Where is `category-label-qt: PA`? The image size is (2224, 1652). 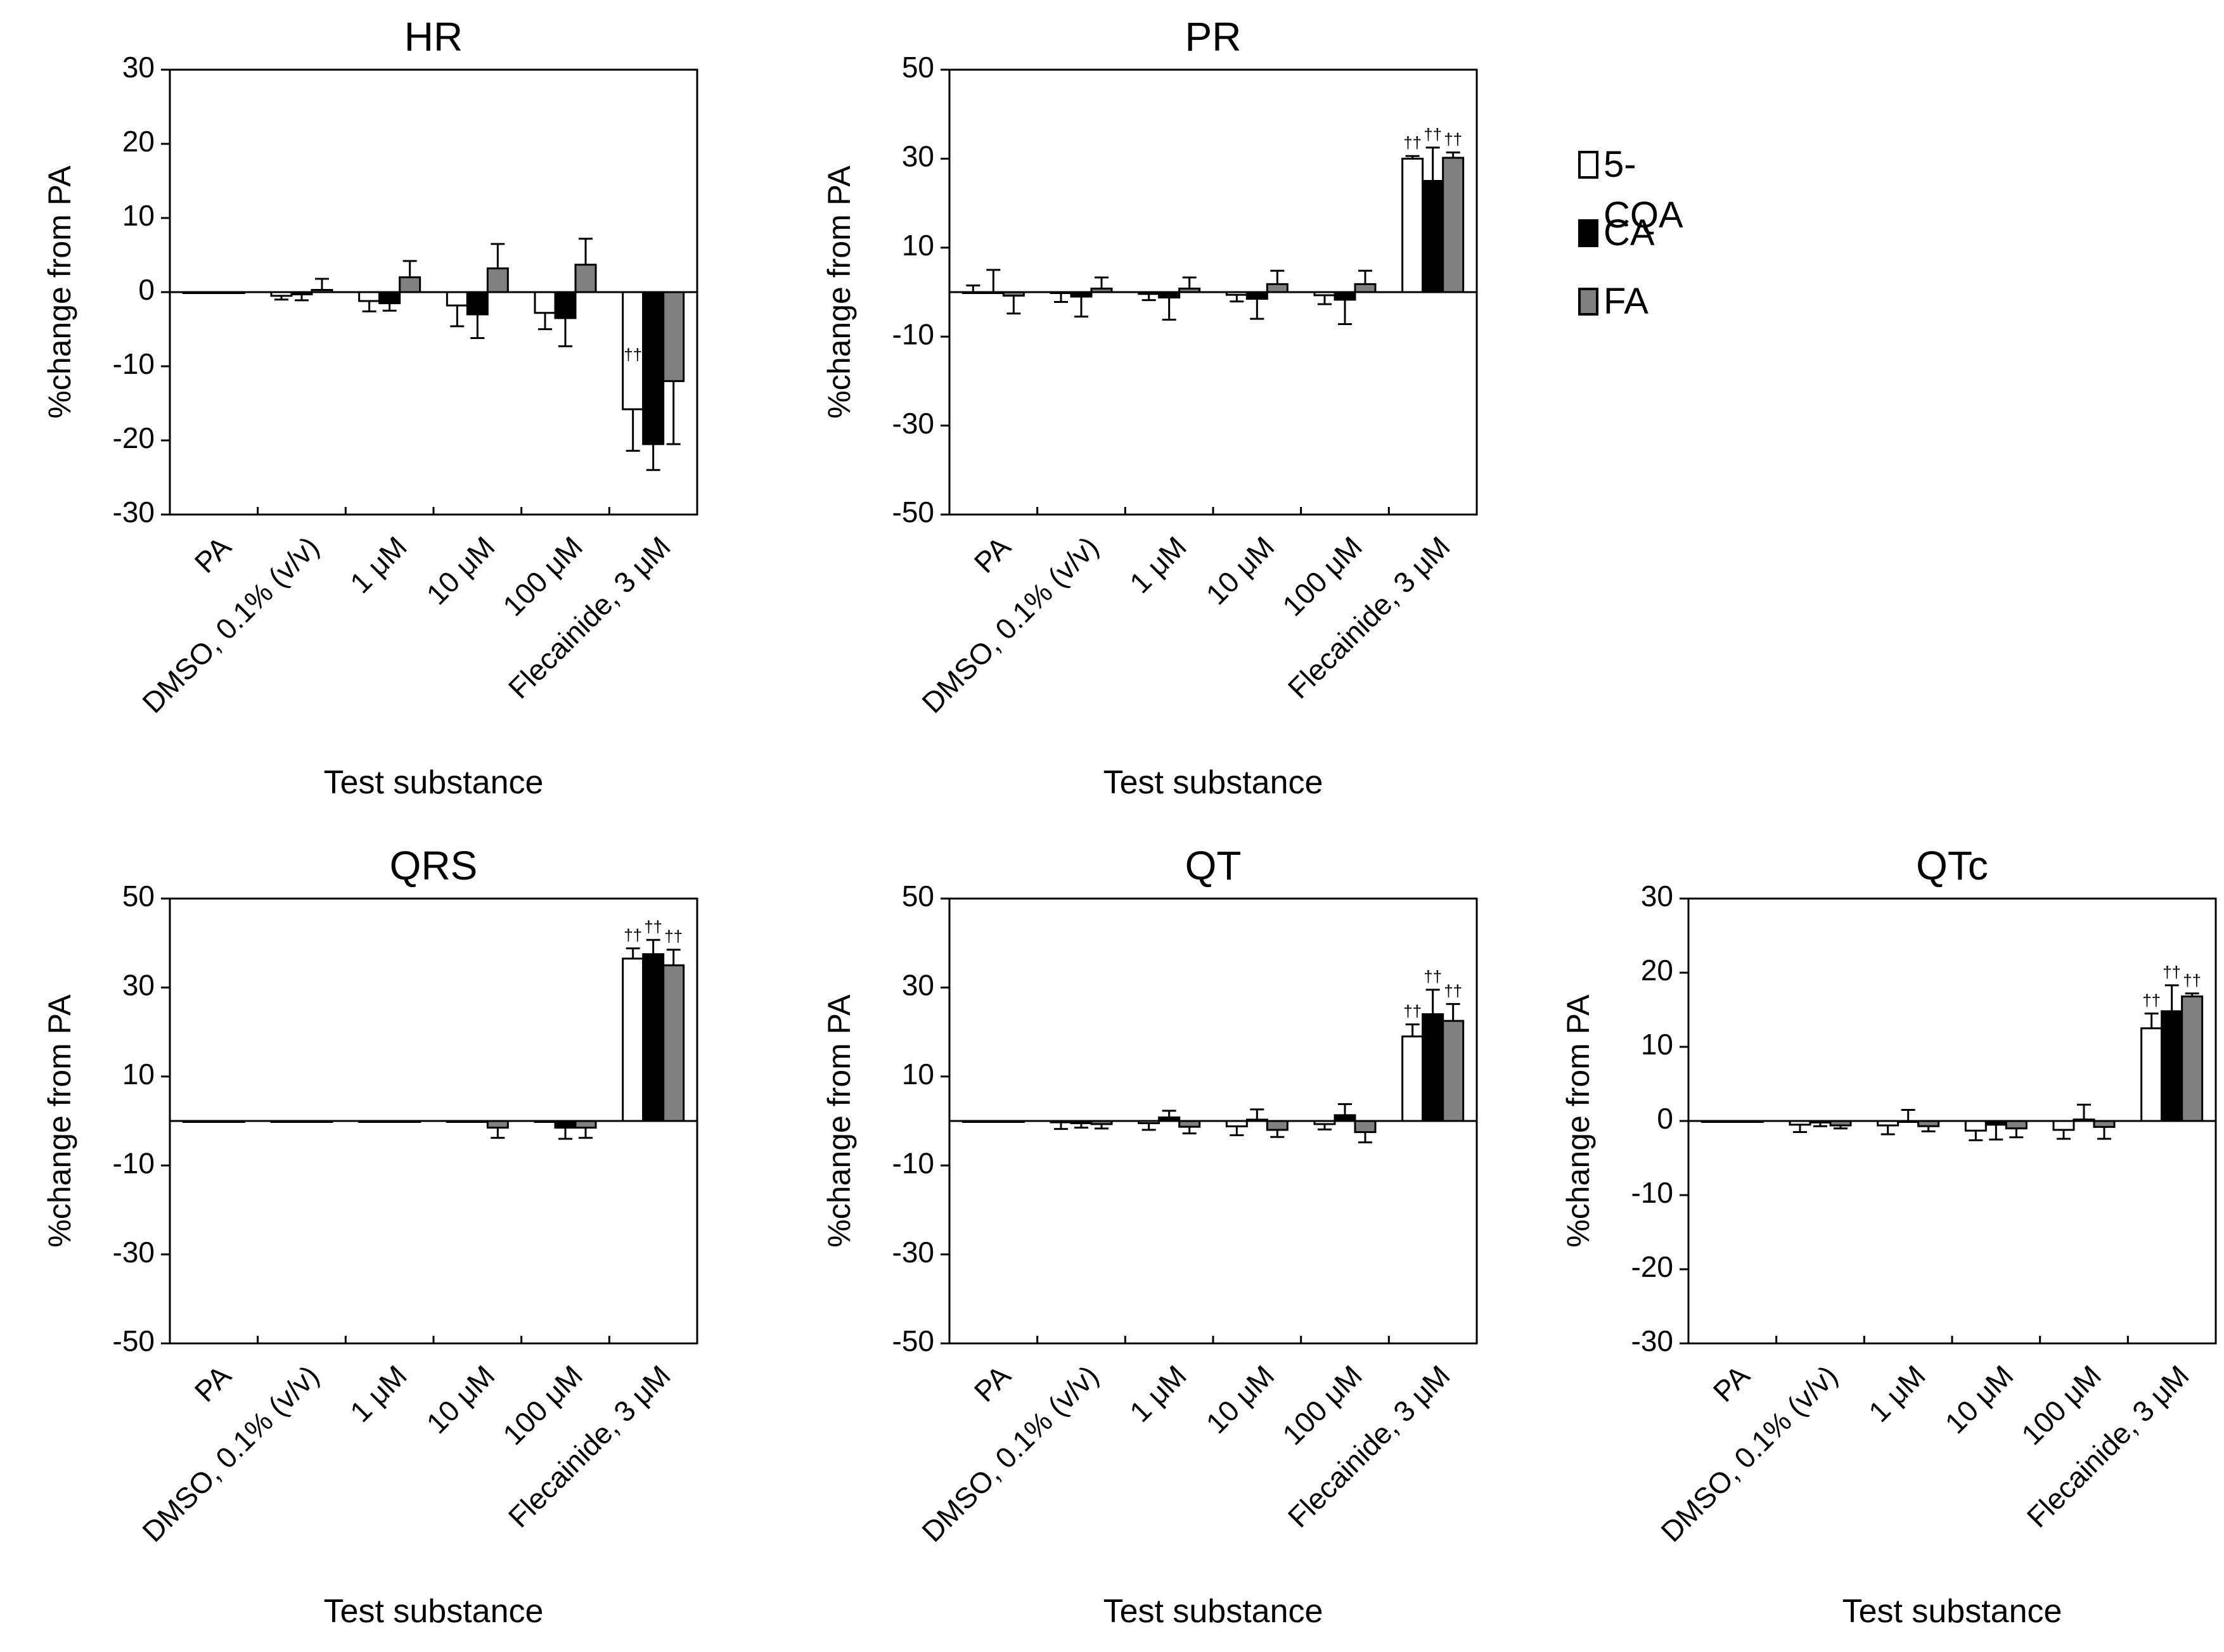
category-label-qt: PA is located at coordinates (992, 1384).